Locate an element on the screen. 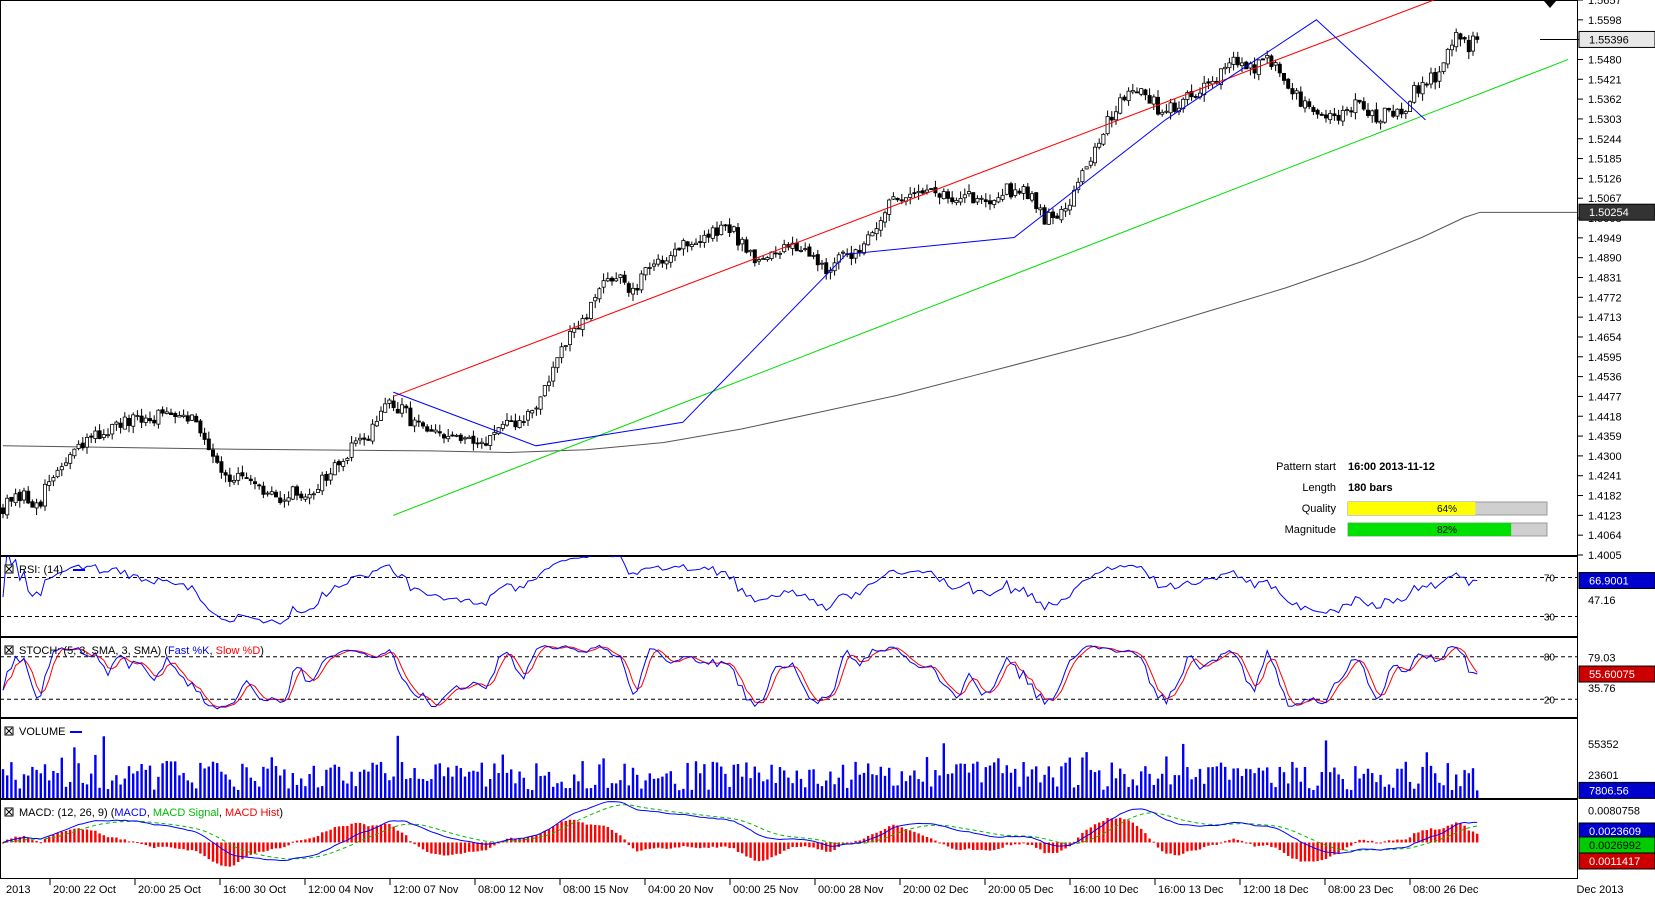  price-tick-label: 1.4477 is located at coordinates (1605, 397).